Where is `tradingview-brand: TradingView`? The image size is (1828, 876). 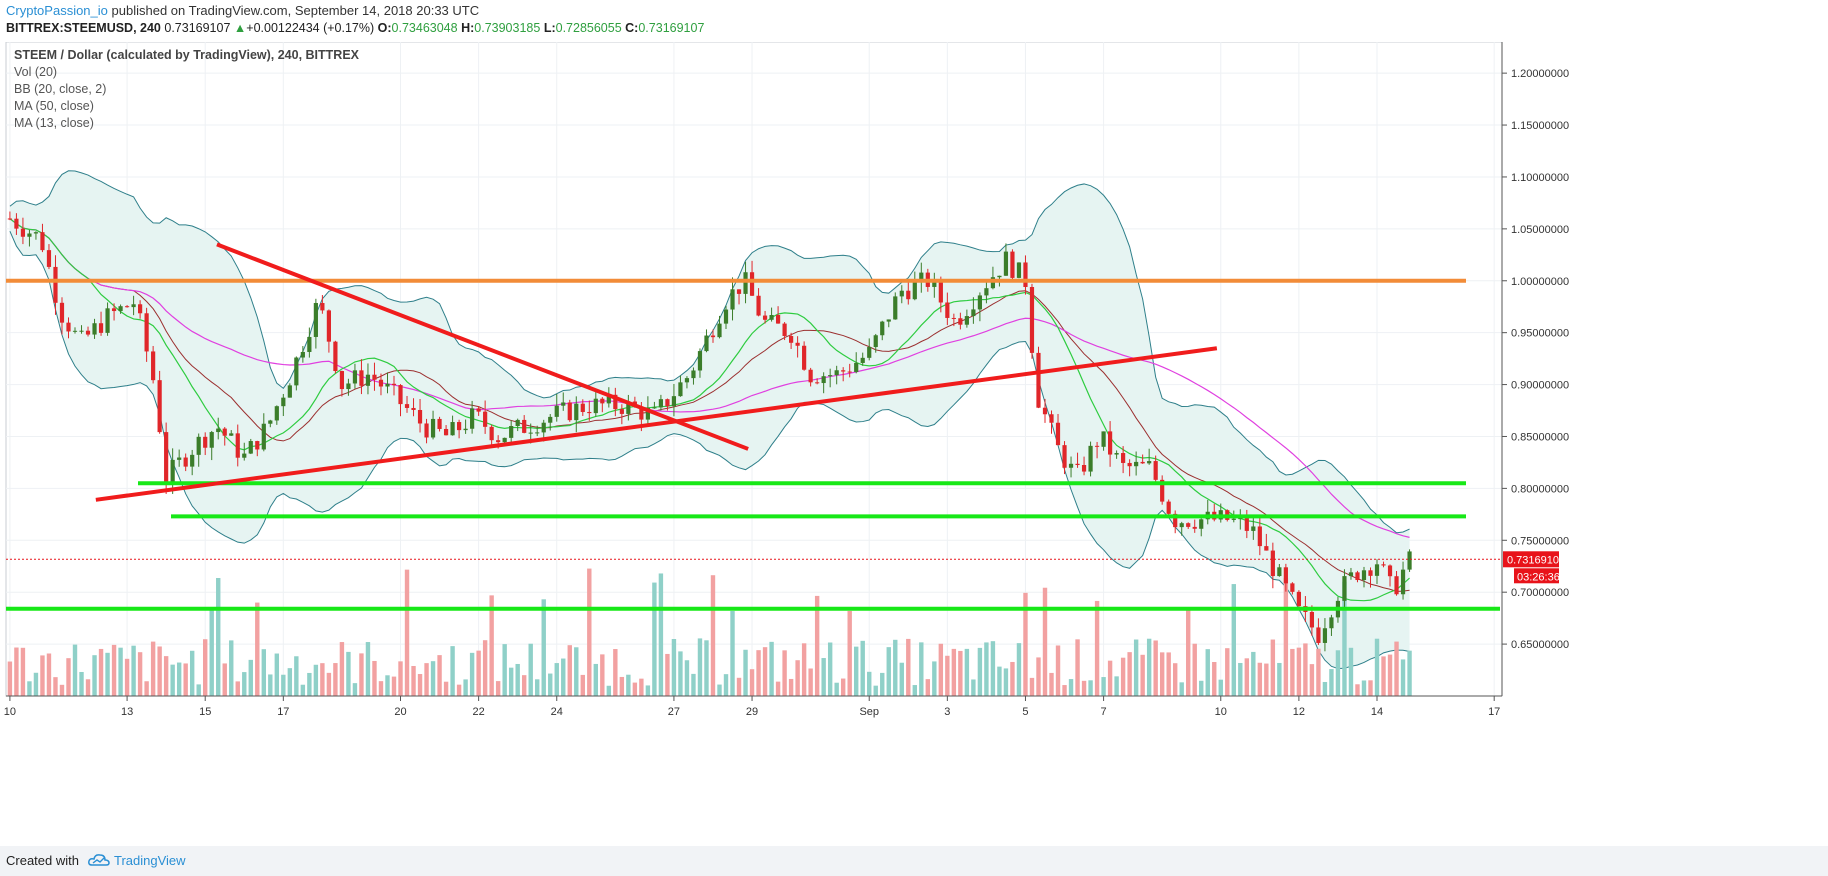
tradingview-brand: TradingView is located at coordinates (150, 860).